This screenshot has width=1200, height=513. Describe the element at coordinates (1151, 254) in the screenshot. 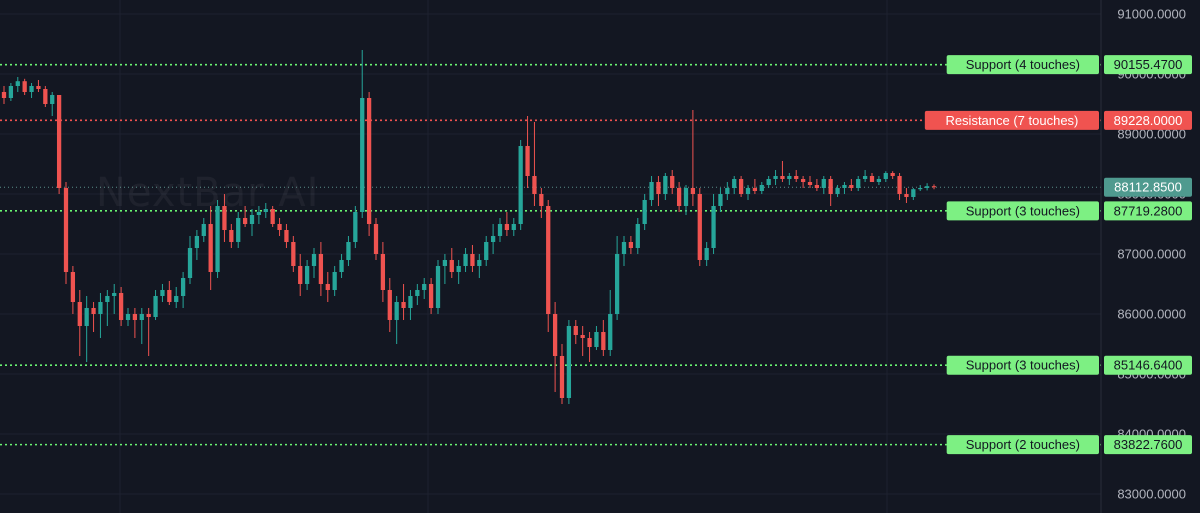

I see `y-tick-label: 87000.0000` at that location.